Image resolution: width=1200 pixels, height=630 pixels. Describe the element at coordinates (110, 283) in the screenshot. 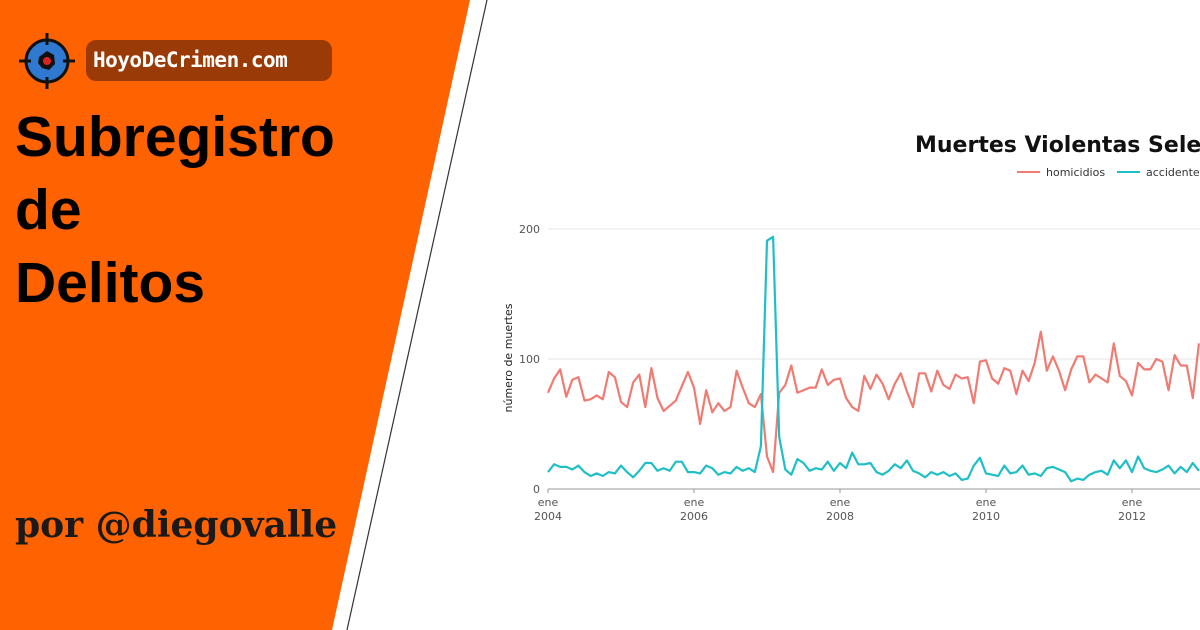

I see `title-line-3: Delitos` at that location.